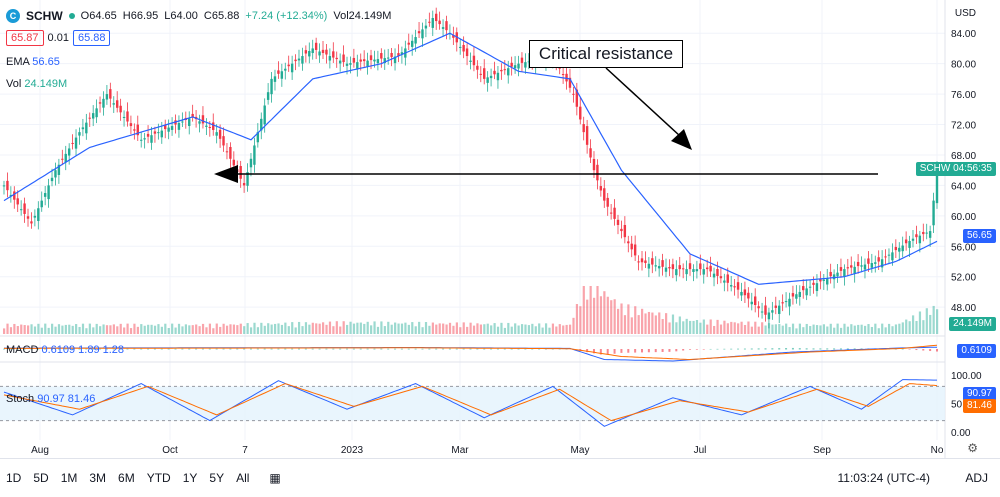 This screenshot has height=497, width=1000. What do you see at coordinates (14, 478) in the screenshot?
I see `range-1d: 1D` at bounding box center [14, 478].